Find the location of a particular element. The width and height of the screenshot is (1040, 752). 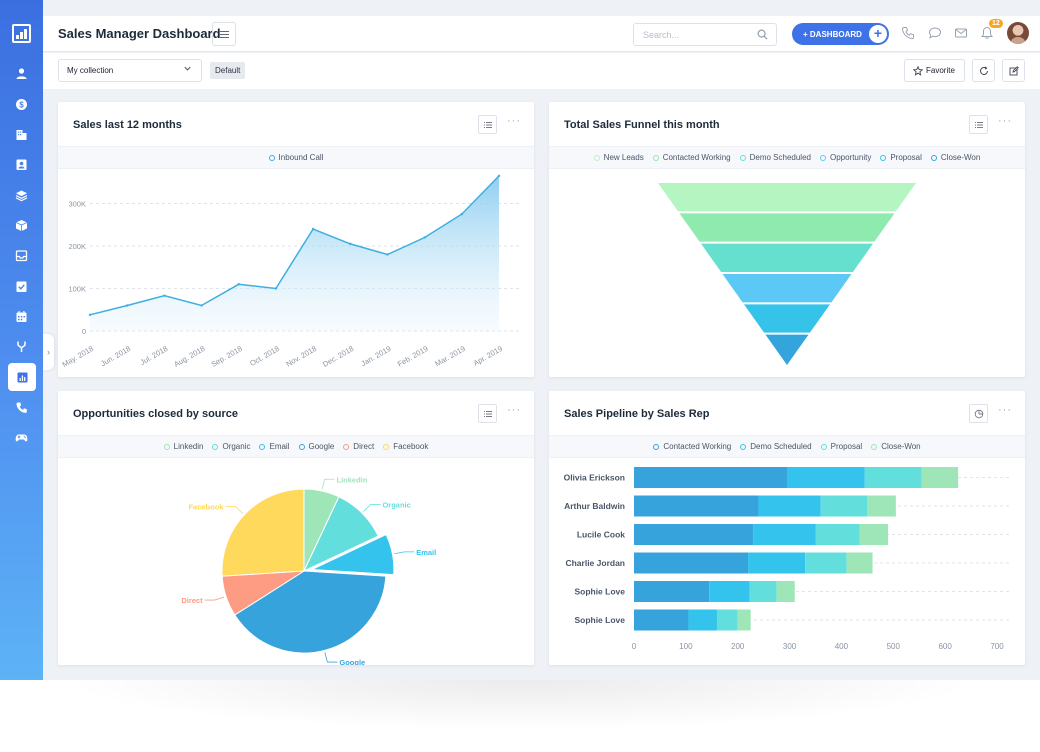

edit-button is located at coordinates (1013, 70).